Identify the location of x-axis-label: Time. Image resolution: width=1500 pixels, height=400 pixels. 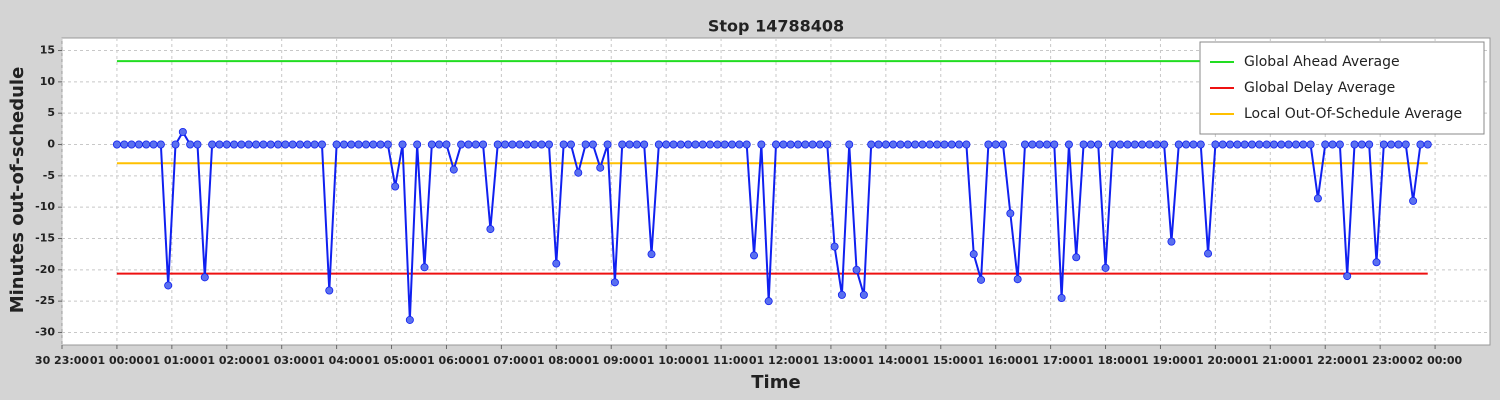
(775, 382).